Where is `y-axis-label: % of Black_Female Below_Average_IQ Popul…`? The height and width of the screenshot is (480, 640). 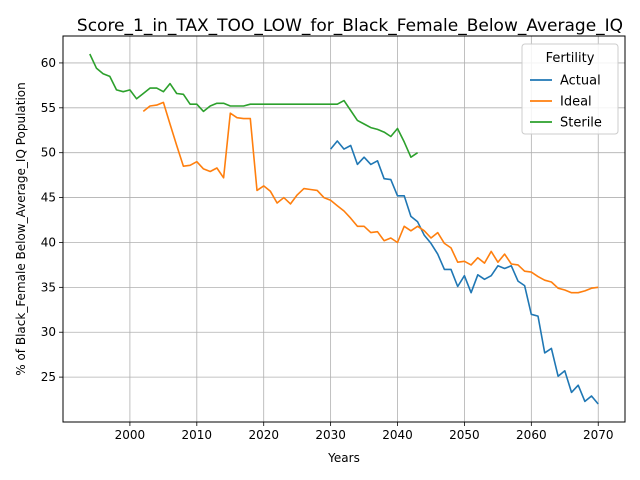
y-axis-label: % of Black_Female Below_Average_IQ Popul… is located at coordinates (21, 229).